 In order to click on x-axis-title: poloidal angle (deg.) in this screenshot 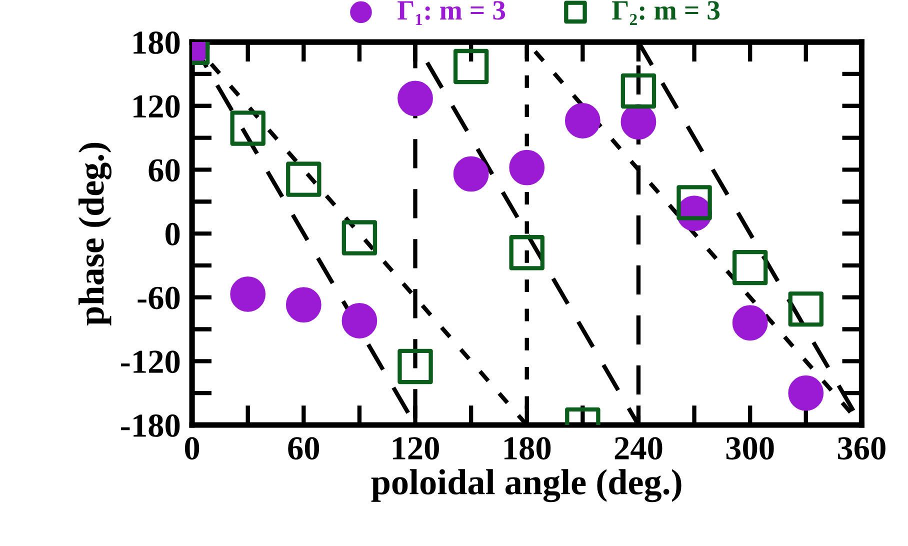, I will do `click(526, 485)`.